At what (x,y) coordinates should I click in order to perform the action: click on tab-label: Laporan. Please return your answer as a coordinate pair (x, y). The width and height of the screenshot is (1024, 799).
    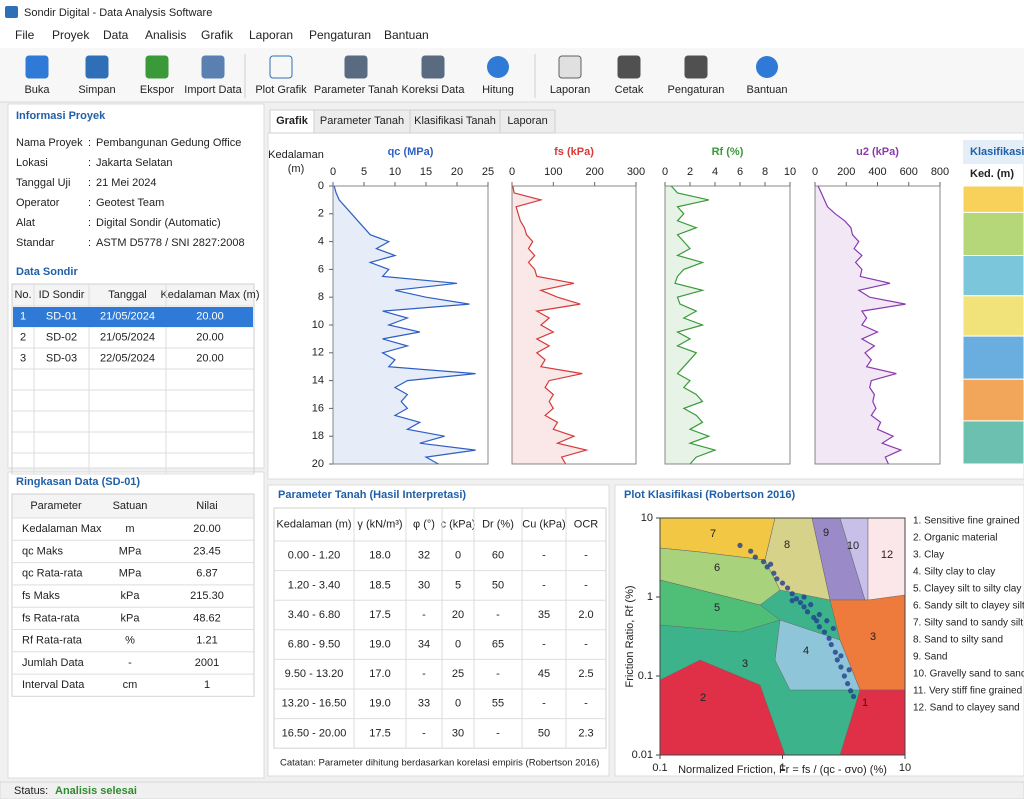
    Looking at the image, I should click on (527, 121).